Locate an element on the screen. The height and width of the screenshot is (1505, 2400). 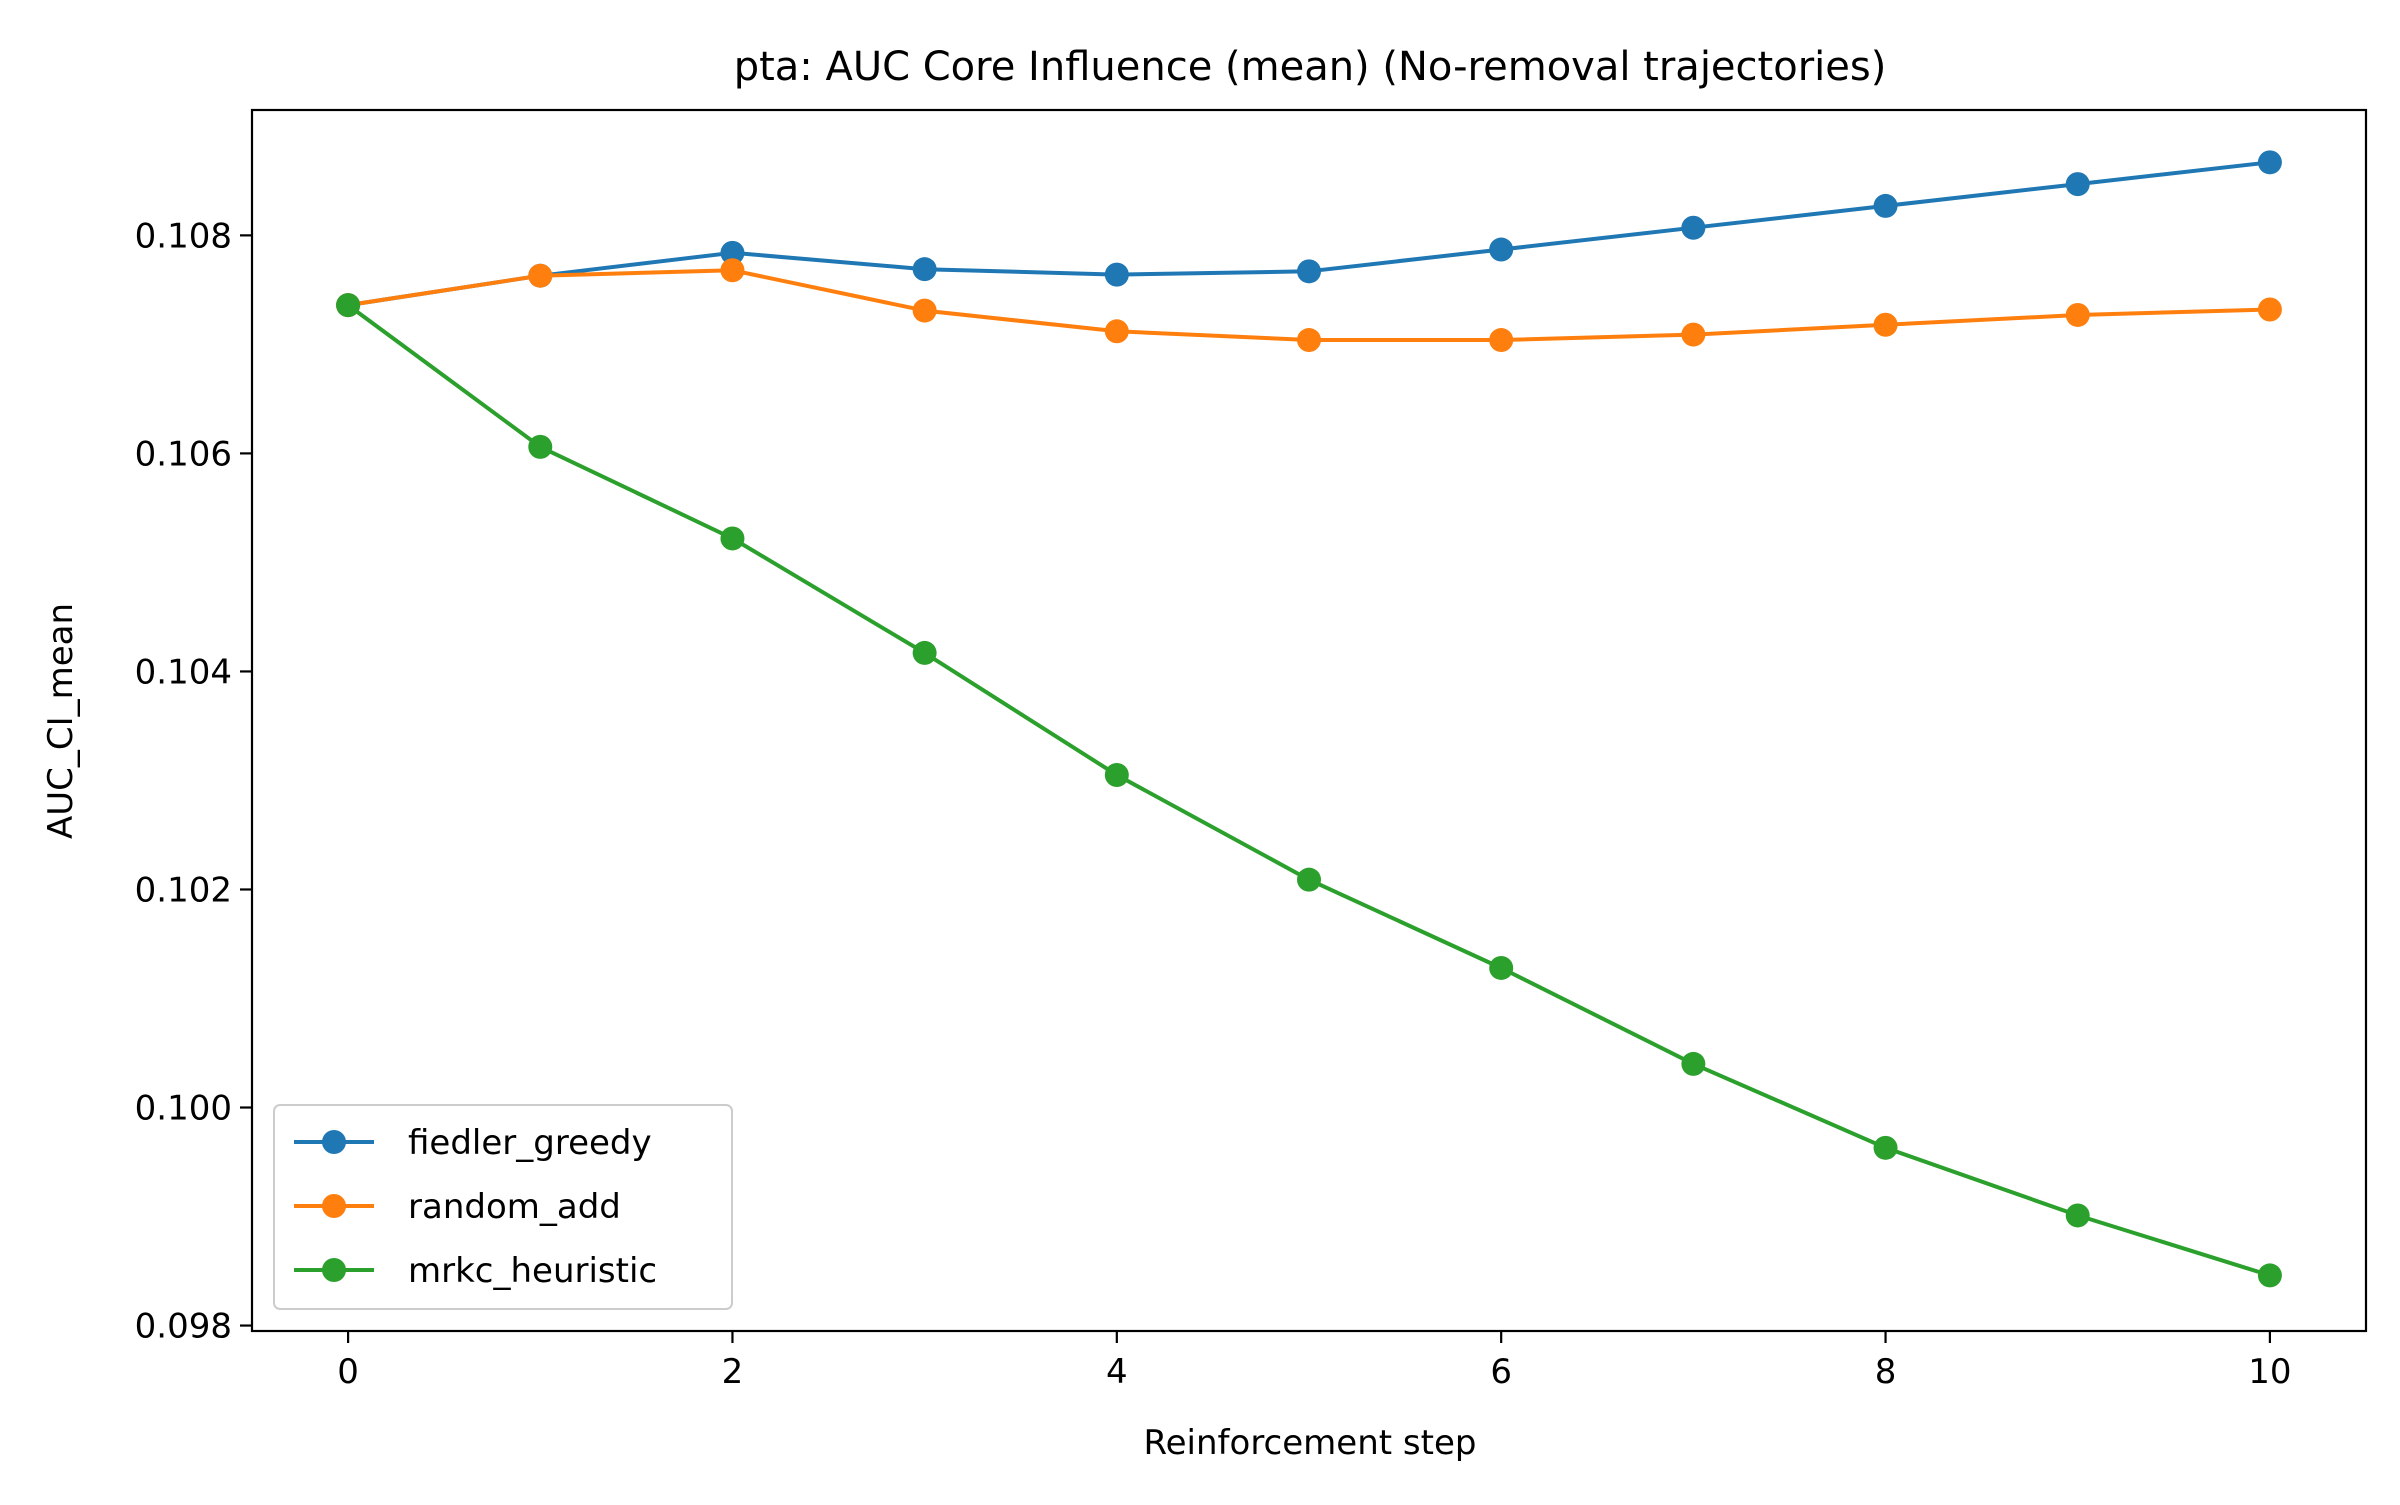
y-tick-label: 0.100 is located at coordinates (183, 1109).